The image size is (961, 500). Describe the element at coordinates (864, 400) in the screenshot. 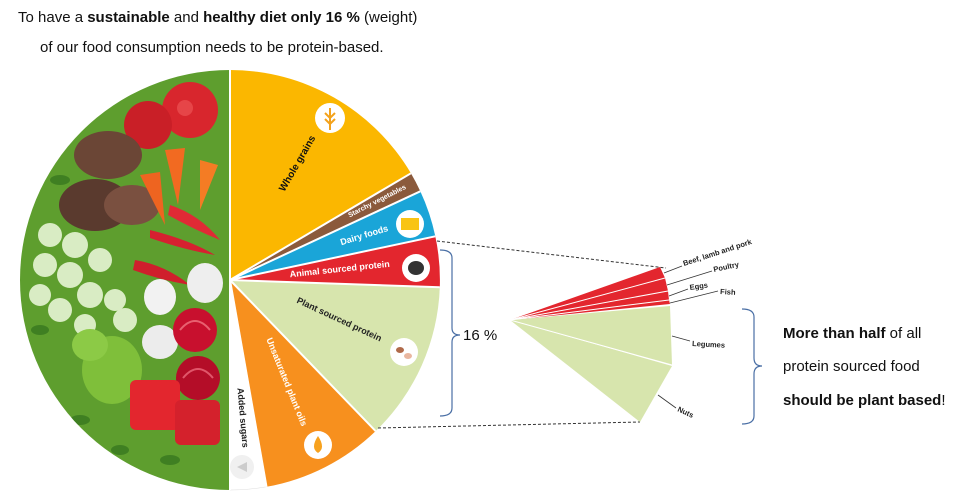

I see `note-line-3: should be plant based!` at that location.